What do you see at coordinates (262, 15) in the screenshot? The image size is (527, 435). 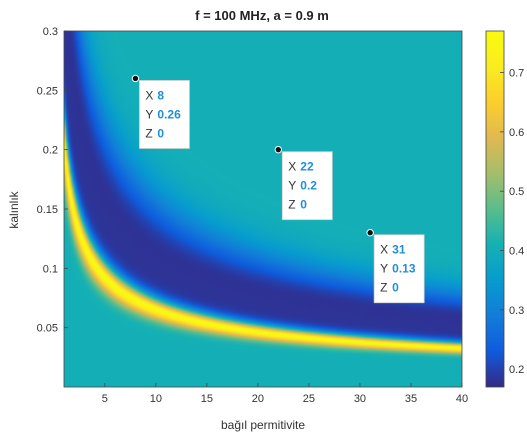 I see `chart-title: f = 100 MHz, a = 0.9 m` at bounding box center [262, 15].